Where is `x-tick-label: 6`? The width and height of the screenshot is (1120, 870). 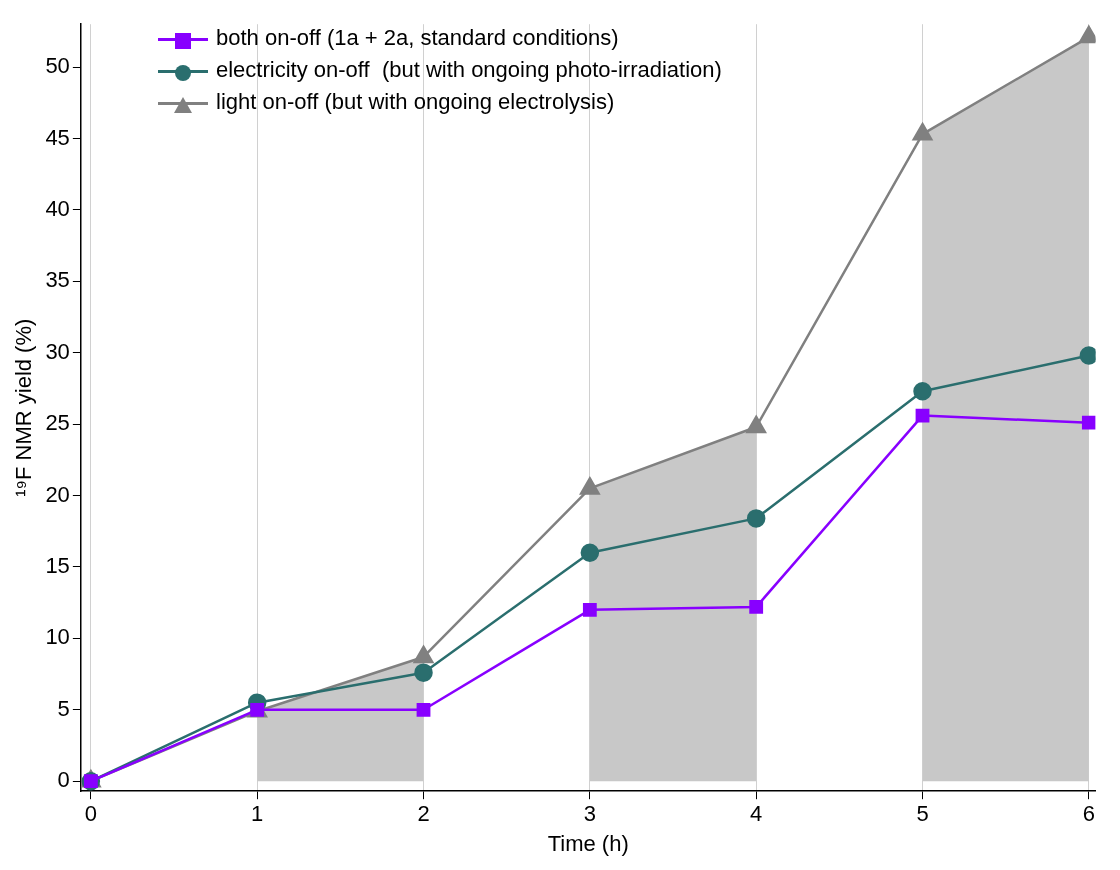 x-tick-label: 6 is located at coordinates (1088, 814).